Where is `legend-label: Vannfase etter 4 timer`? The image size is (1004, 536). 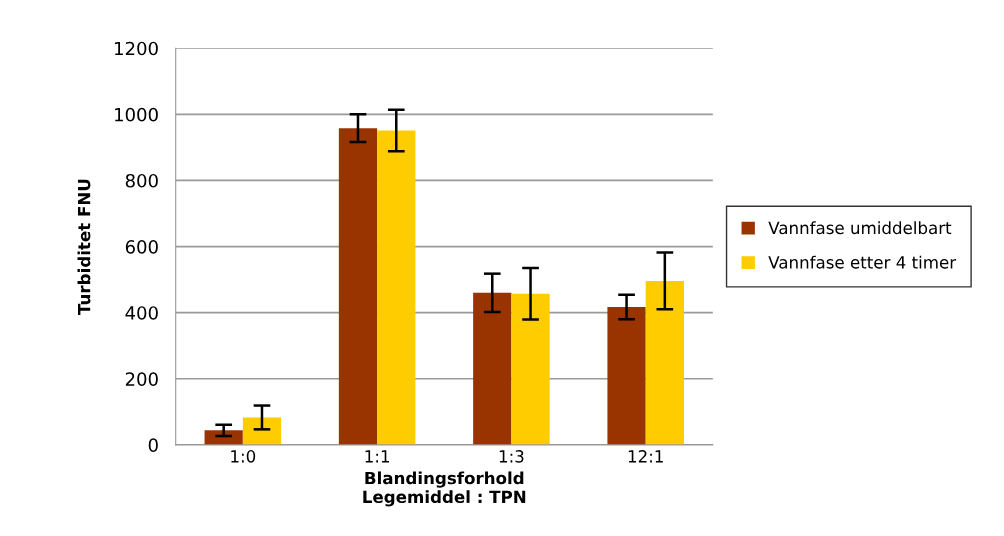
legend-label: Vannfase etter 4 timer is located at coordinates (862, 262).